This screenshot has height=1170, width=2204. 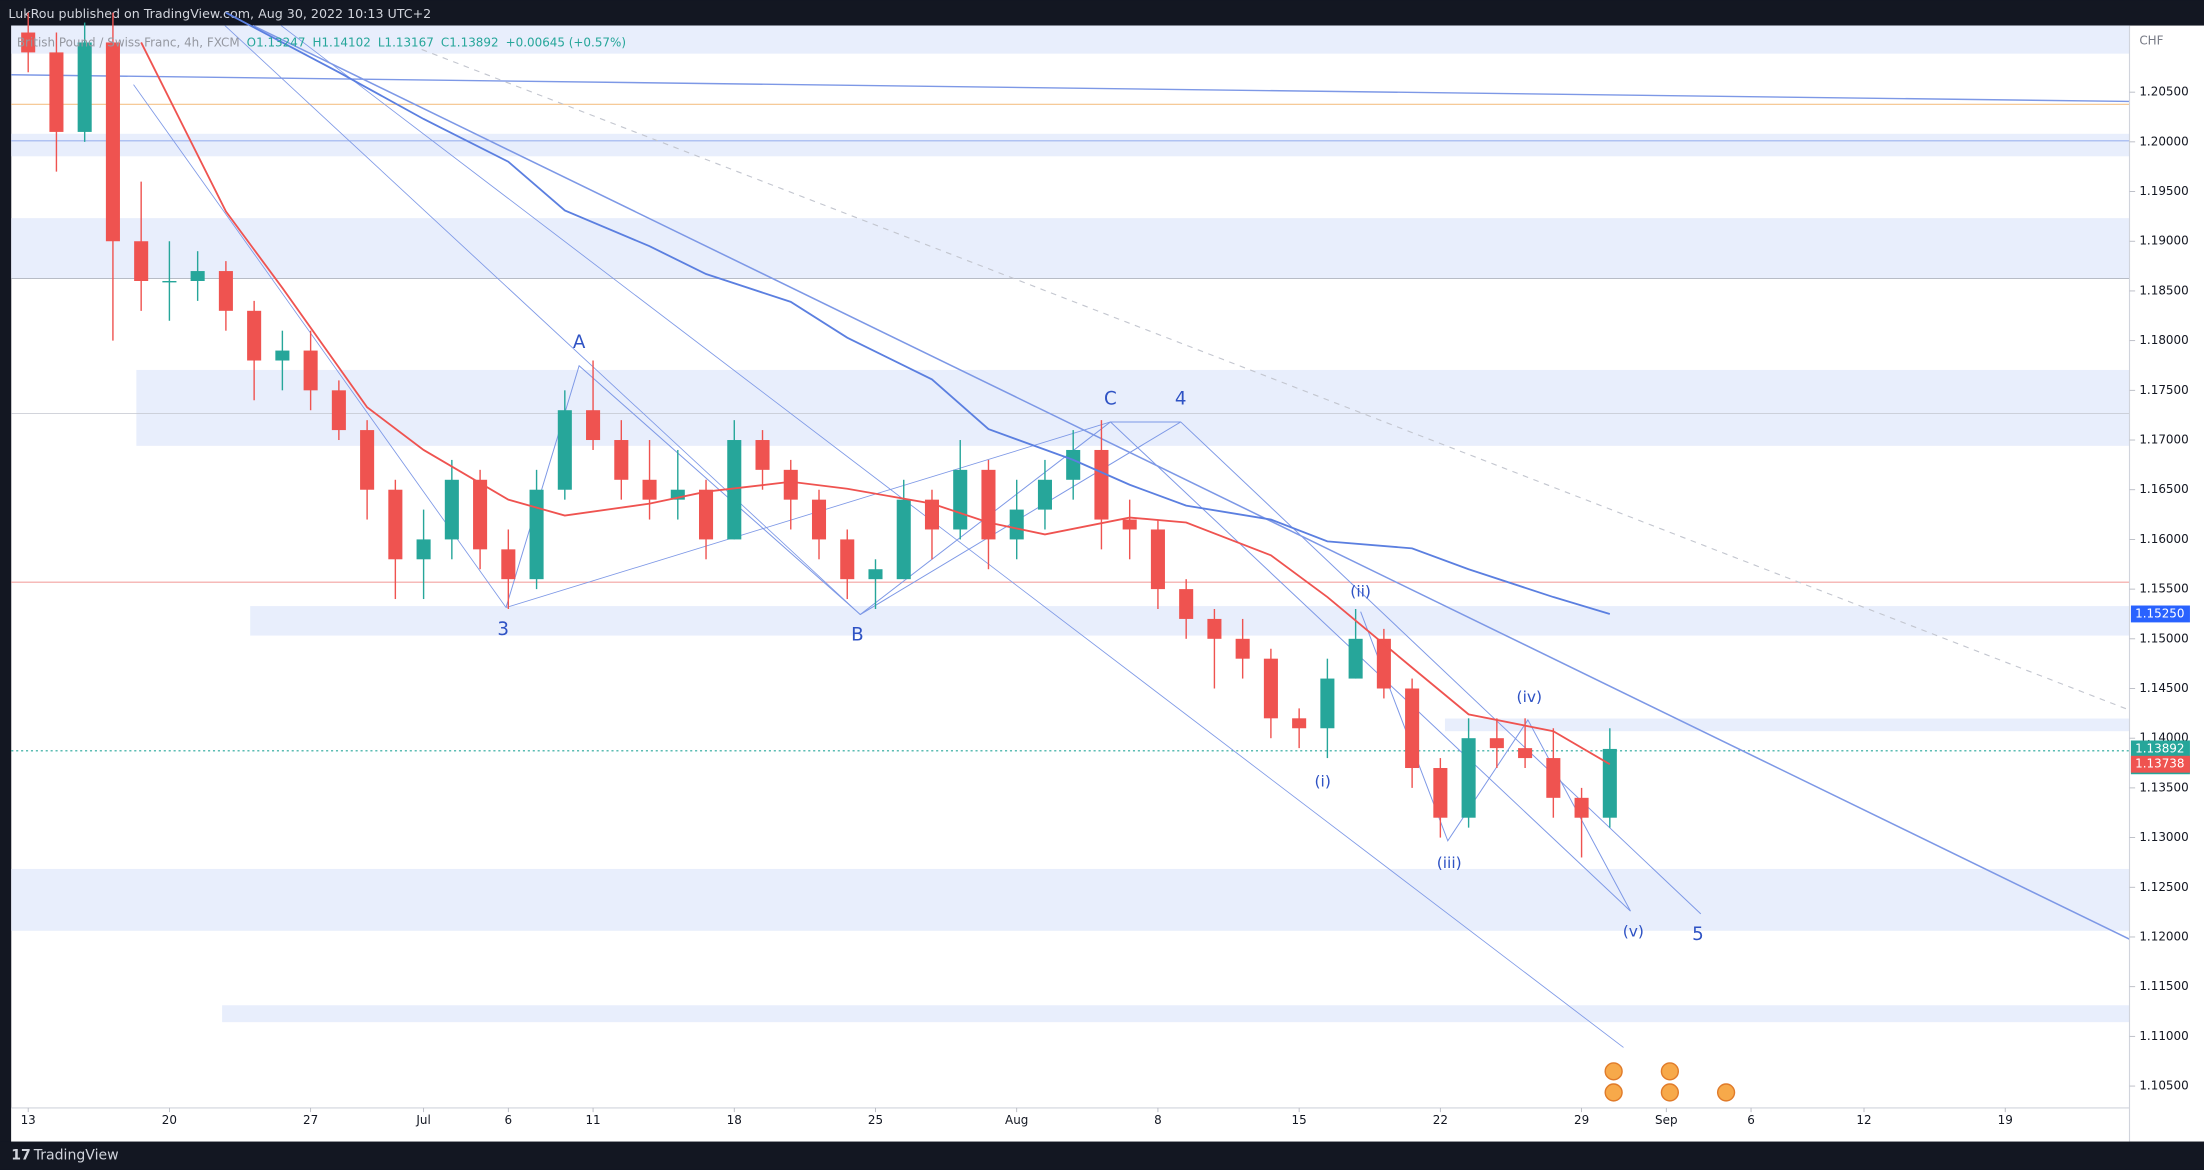 I want to click on trendline, so click(x=542, y=320).